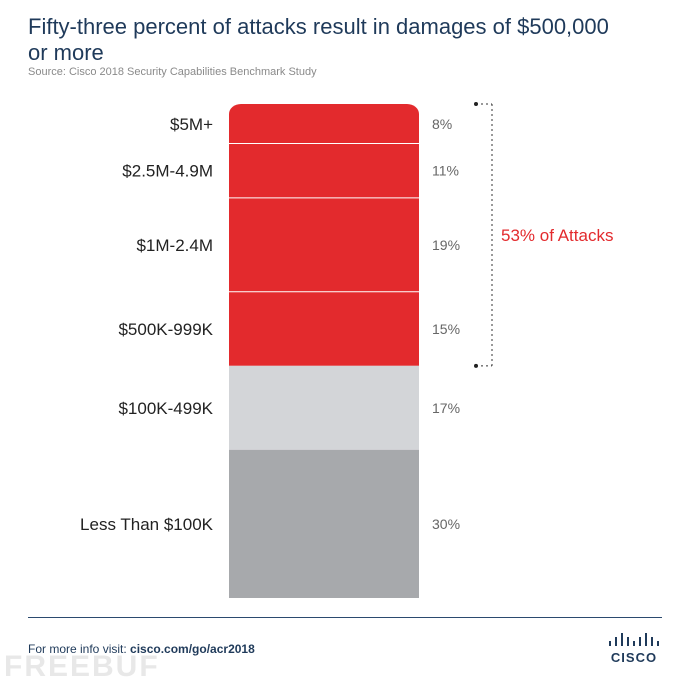 This screenshot has width=690, height=690. I want to click on value-label: 11%, so click(445, 171).